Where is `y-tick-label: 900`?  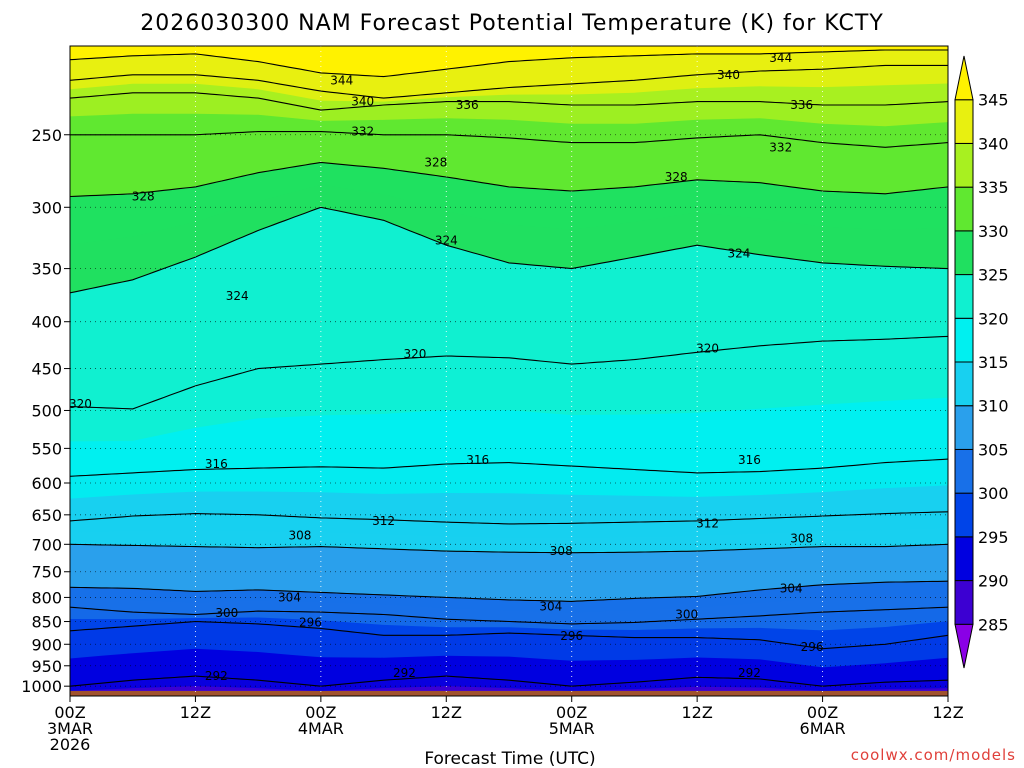
y-tick-label: 900 is located at coordinates (46, 644).